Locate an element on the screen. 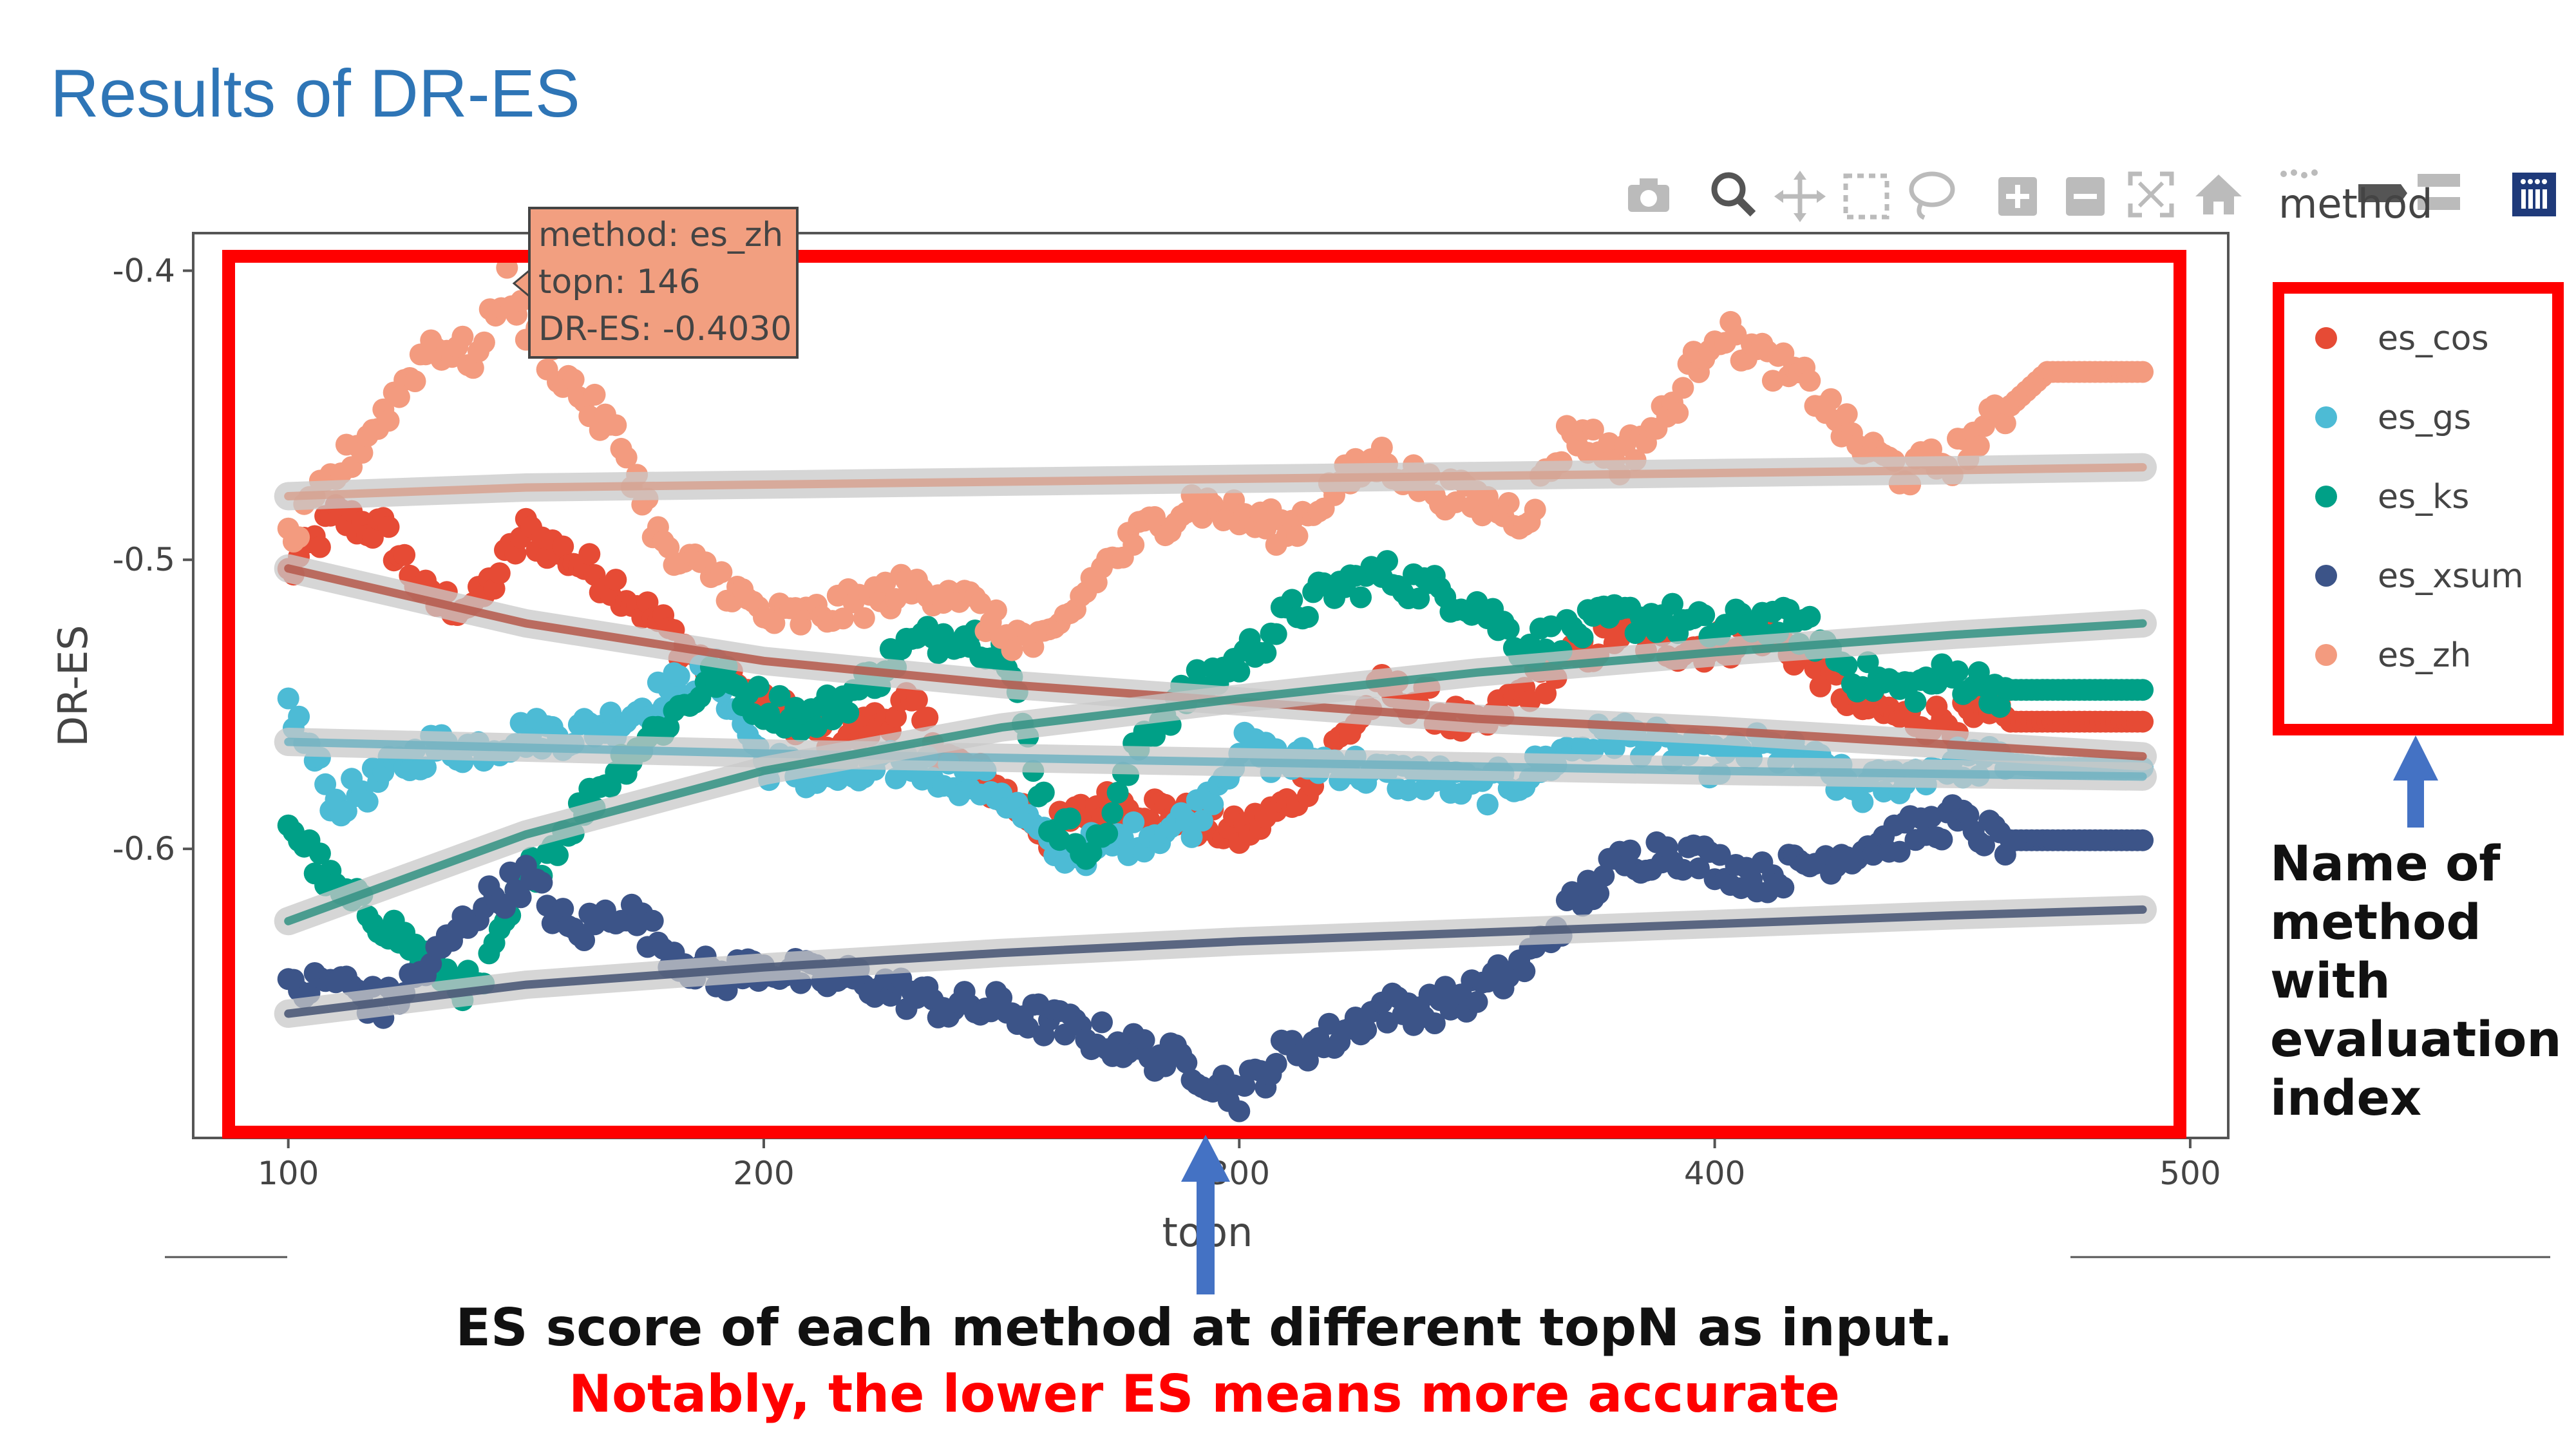 Image resolution: width=2576 pixels, height=1449 pixels. hover-compare-icon is located at coordinates (2439, 192).